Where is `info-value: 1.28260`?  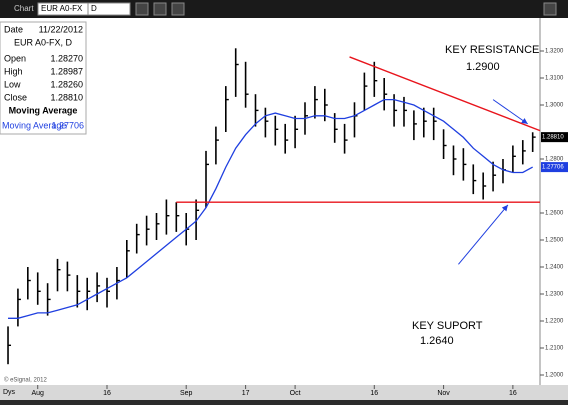 info-value: 1.28260 is located at coordinates (66, 84).